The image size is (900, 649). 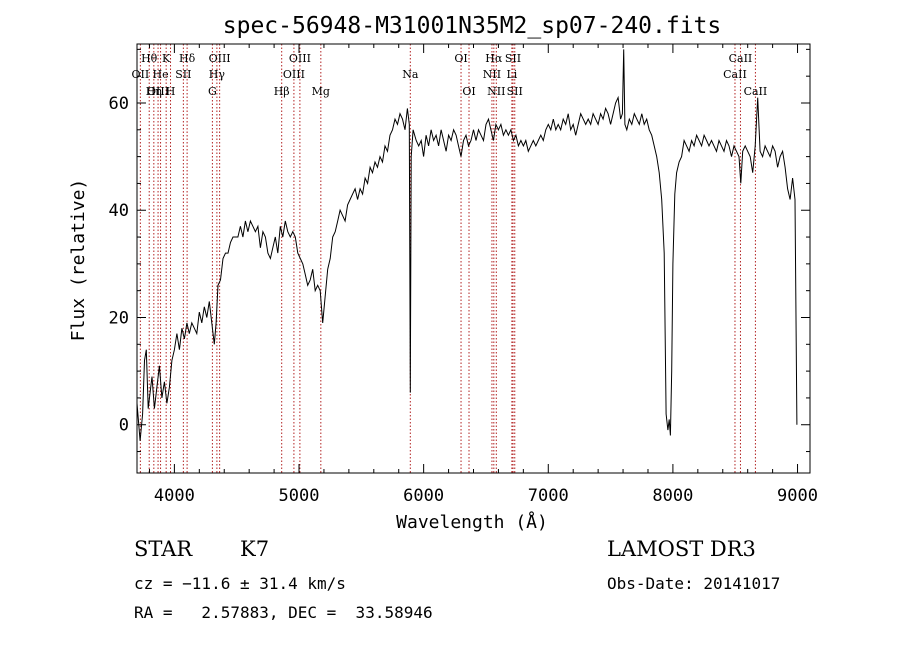 What do you see at coordinates (78, 260) in the screenshot?
I see `y-axis-label: Flux (relative)` at bounding box center [78, 260].